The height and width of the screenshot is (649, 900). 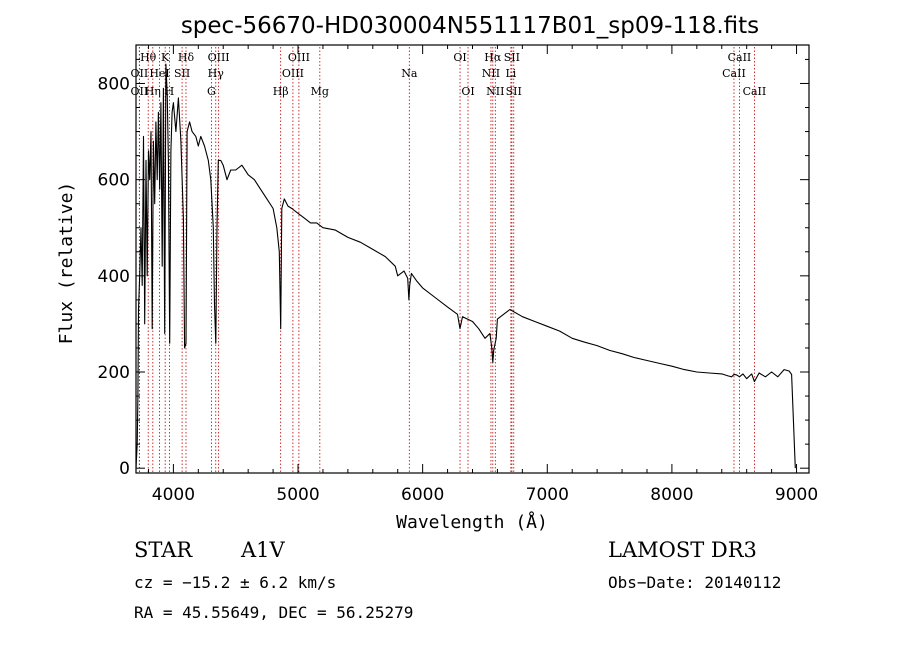 I want to click on line-label-24: SII, so click(x=514, y=91).